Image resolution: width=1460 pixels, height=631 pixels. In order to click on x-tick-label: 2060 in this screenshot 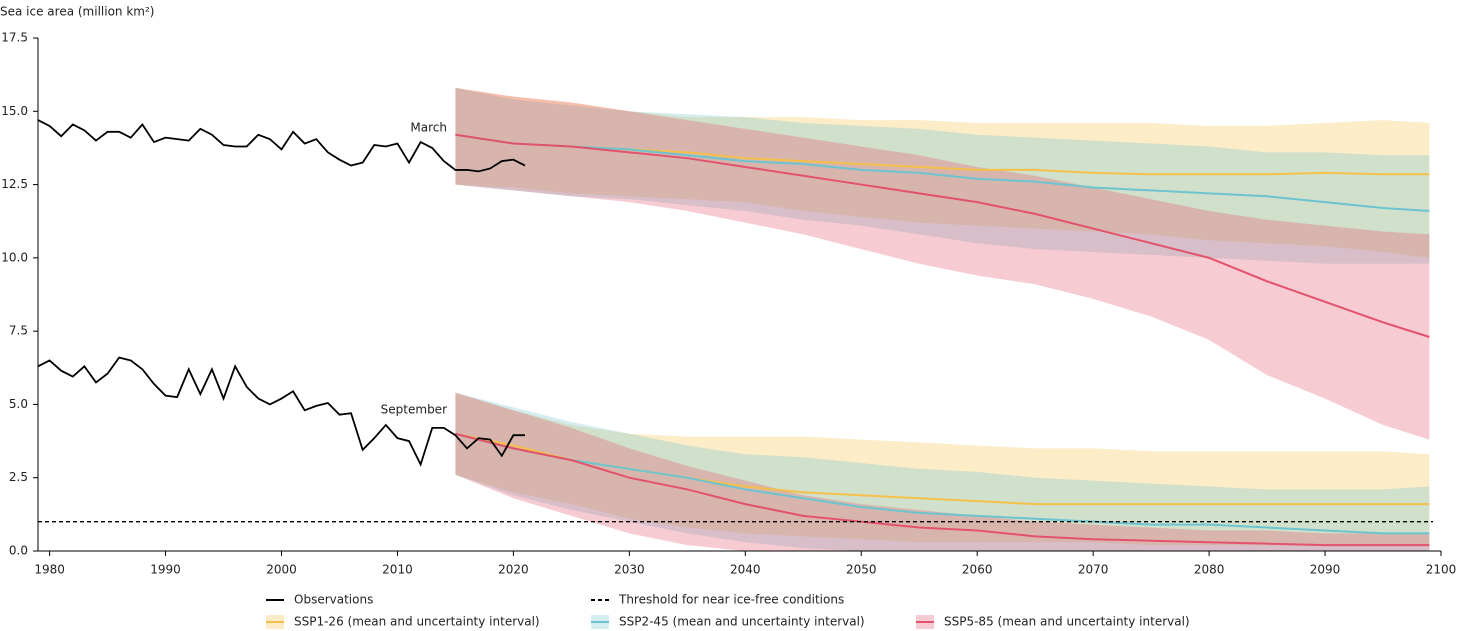, I will do `click(977, 570)`.